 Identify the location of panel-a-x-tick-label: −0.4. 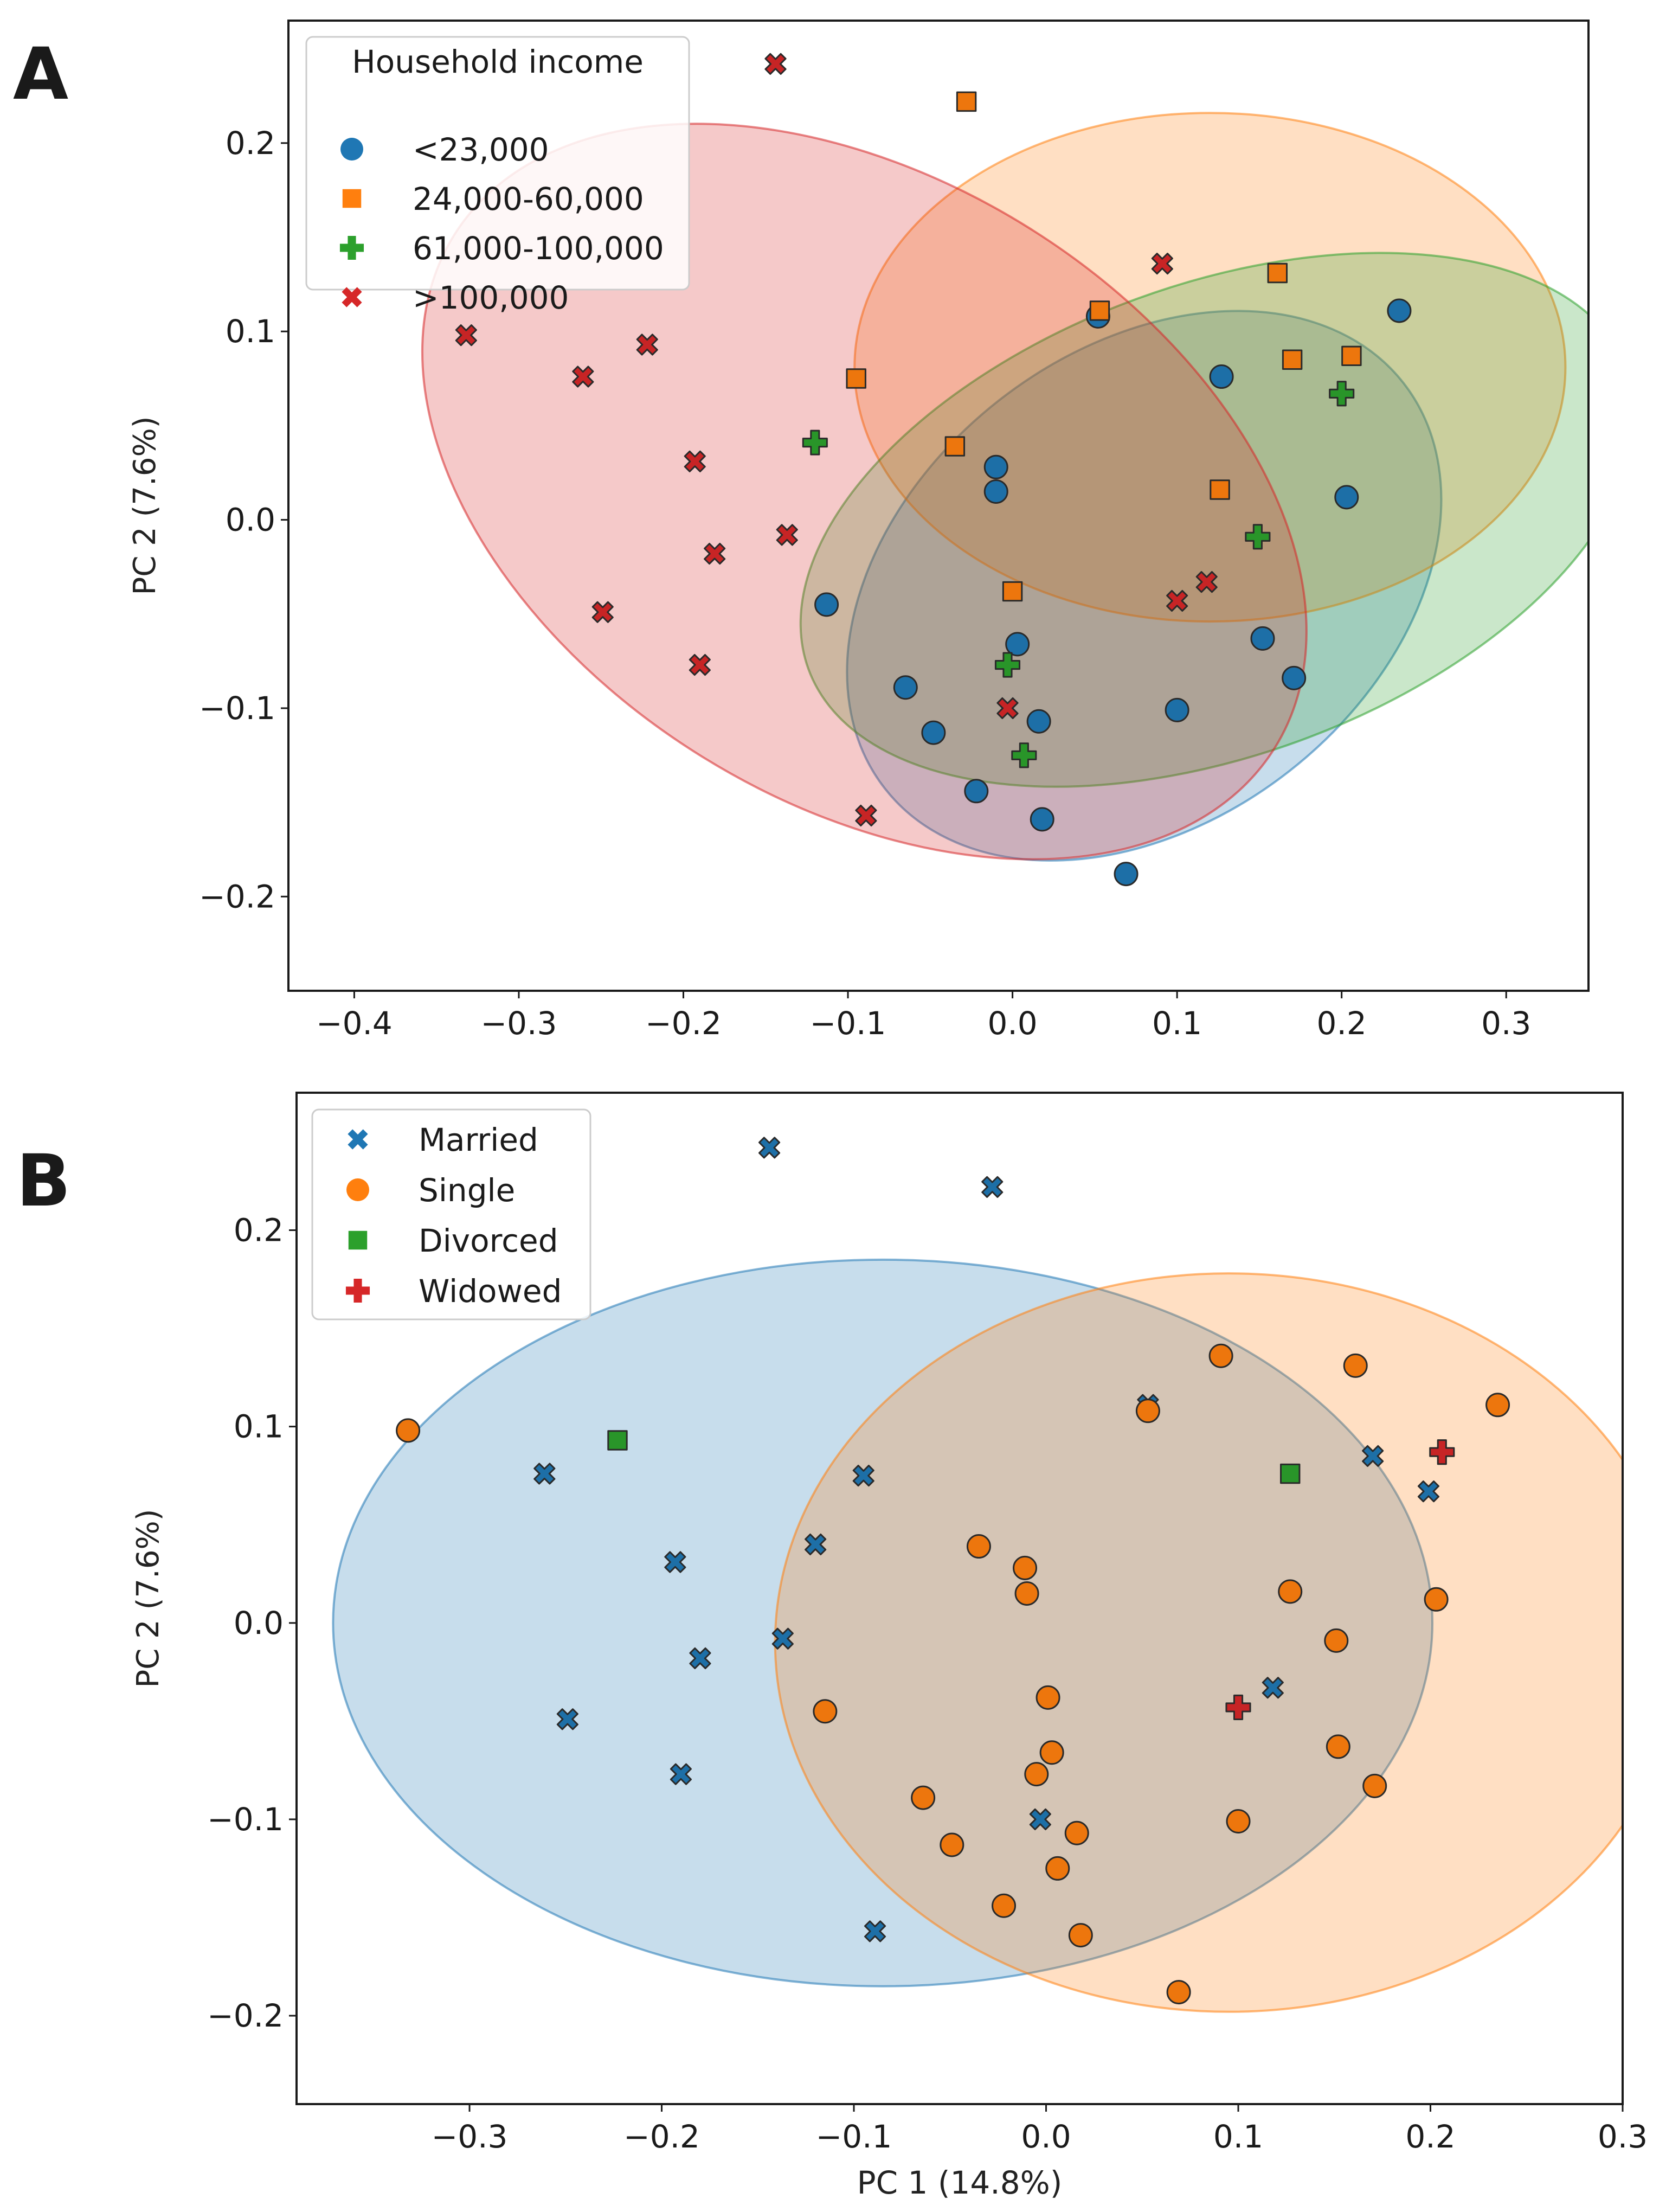
(354, 1024).